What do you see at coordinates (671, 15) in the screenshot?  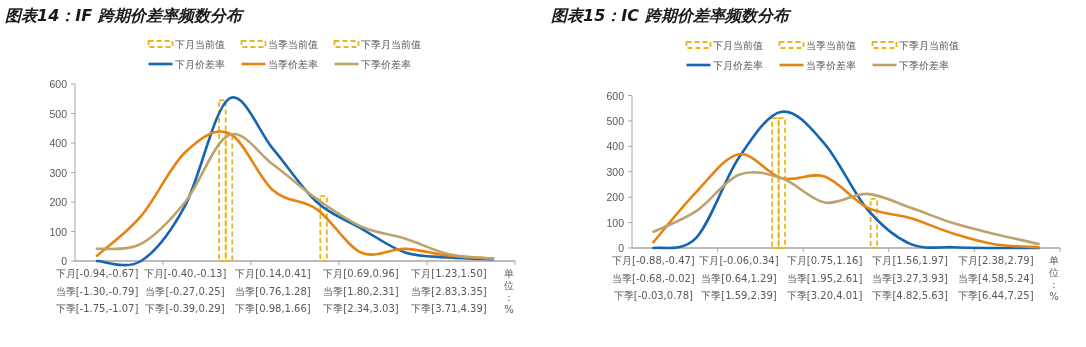 I see `chart-title: 图表15：IC 跨期价差率频数分布` at bounding box center [671, 15].